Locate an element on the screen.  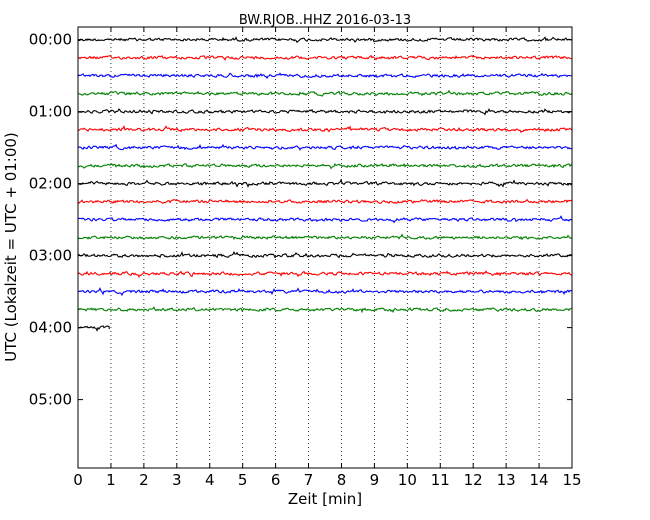
x-tick-label: 6 is located at coordinates (276, 480).